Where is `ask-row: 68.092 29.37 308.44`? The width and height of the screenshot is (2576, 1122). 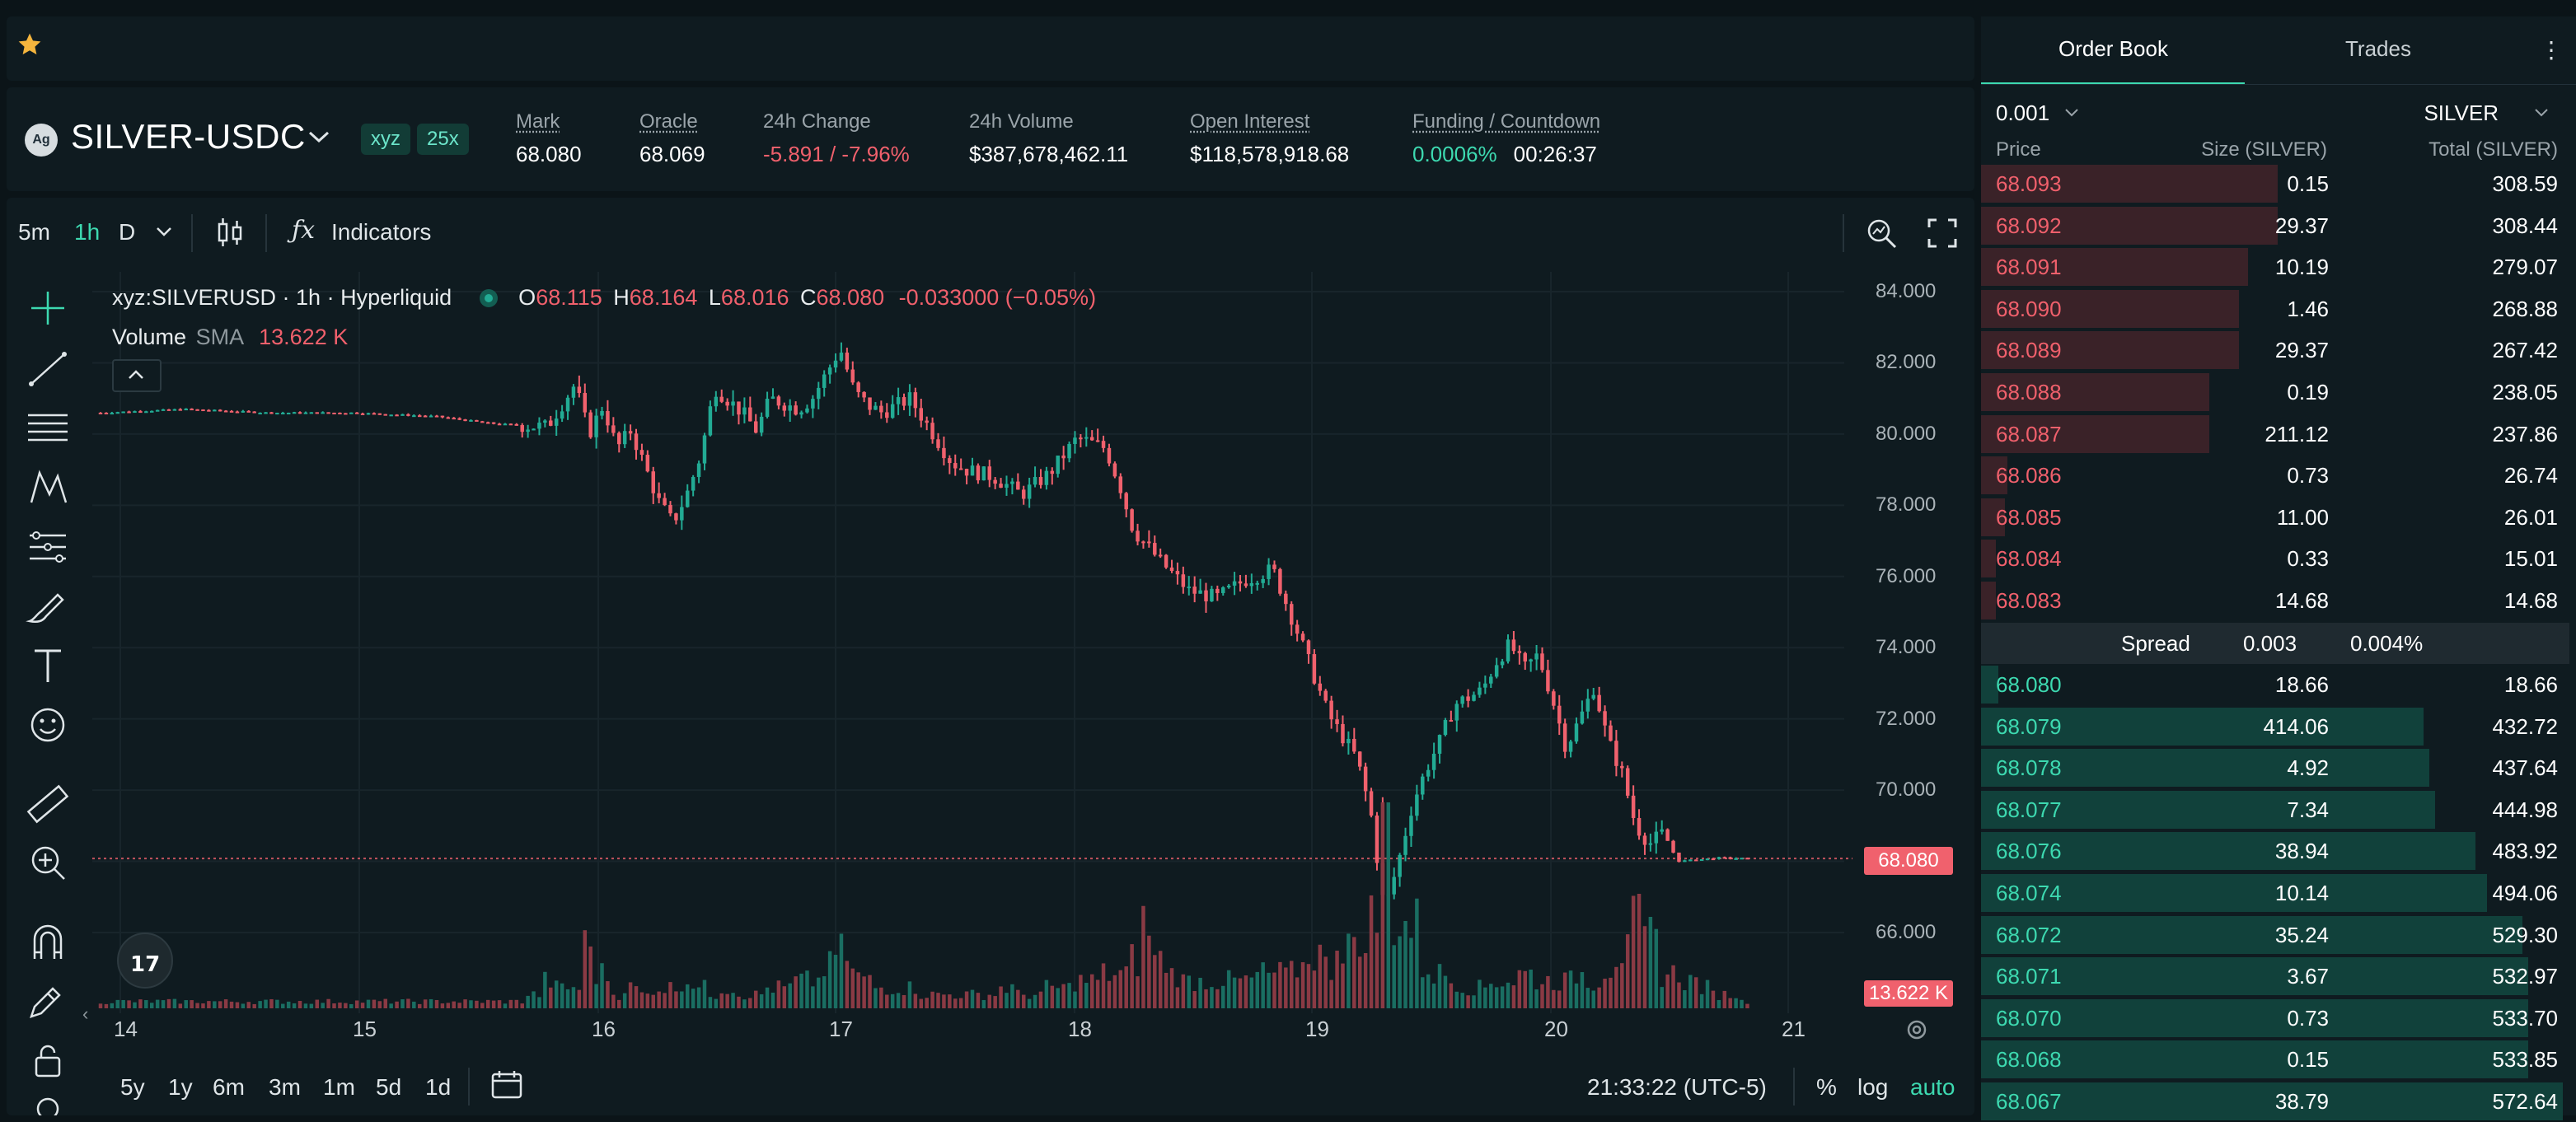
ask-row: 68.092 29.37 308.44 is located at coordinates (2275, 225).